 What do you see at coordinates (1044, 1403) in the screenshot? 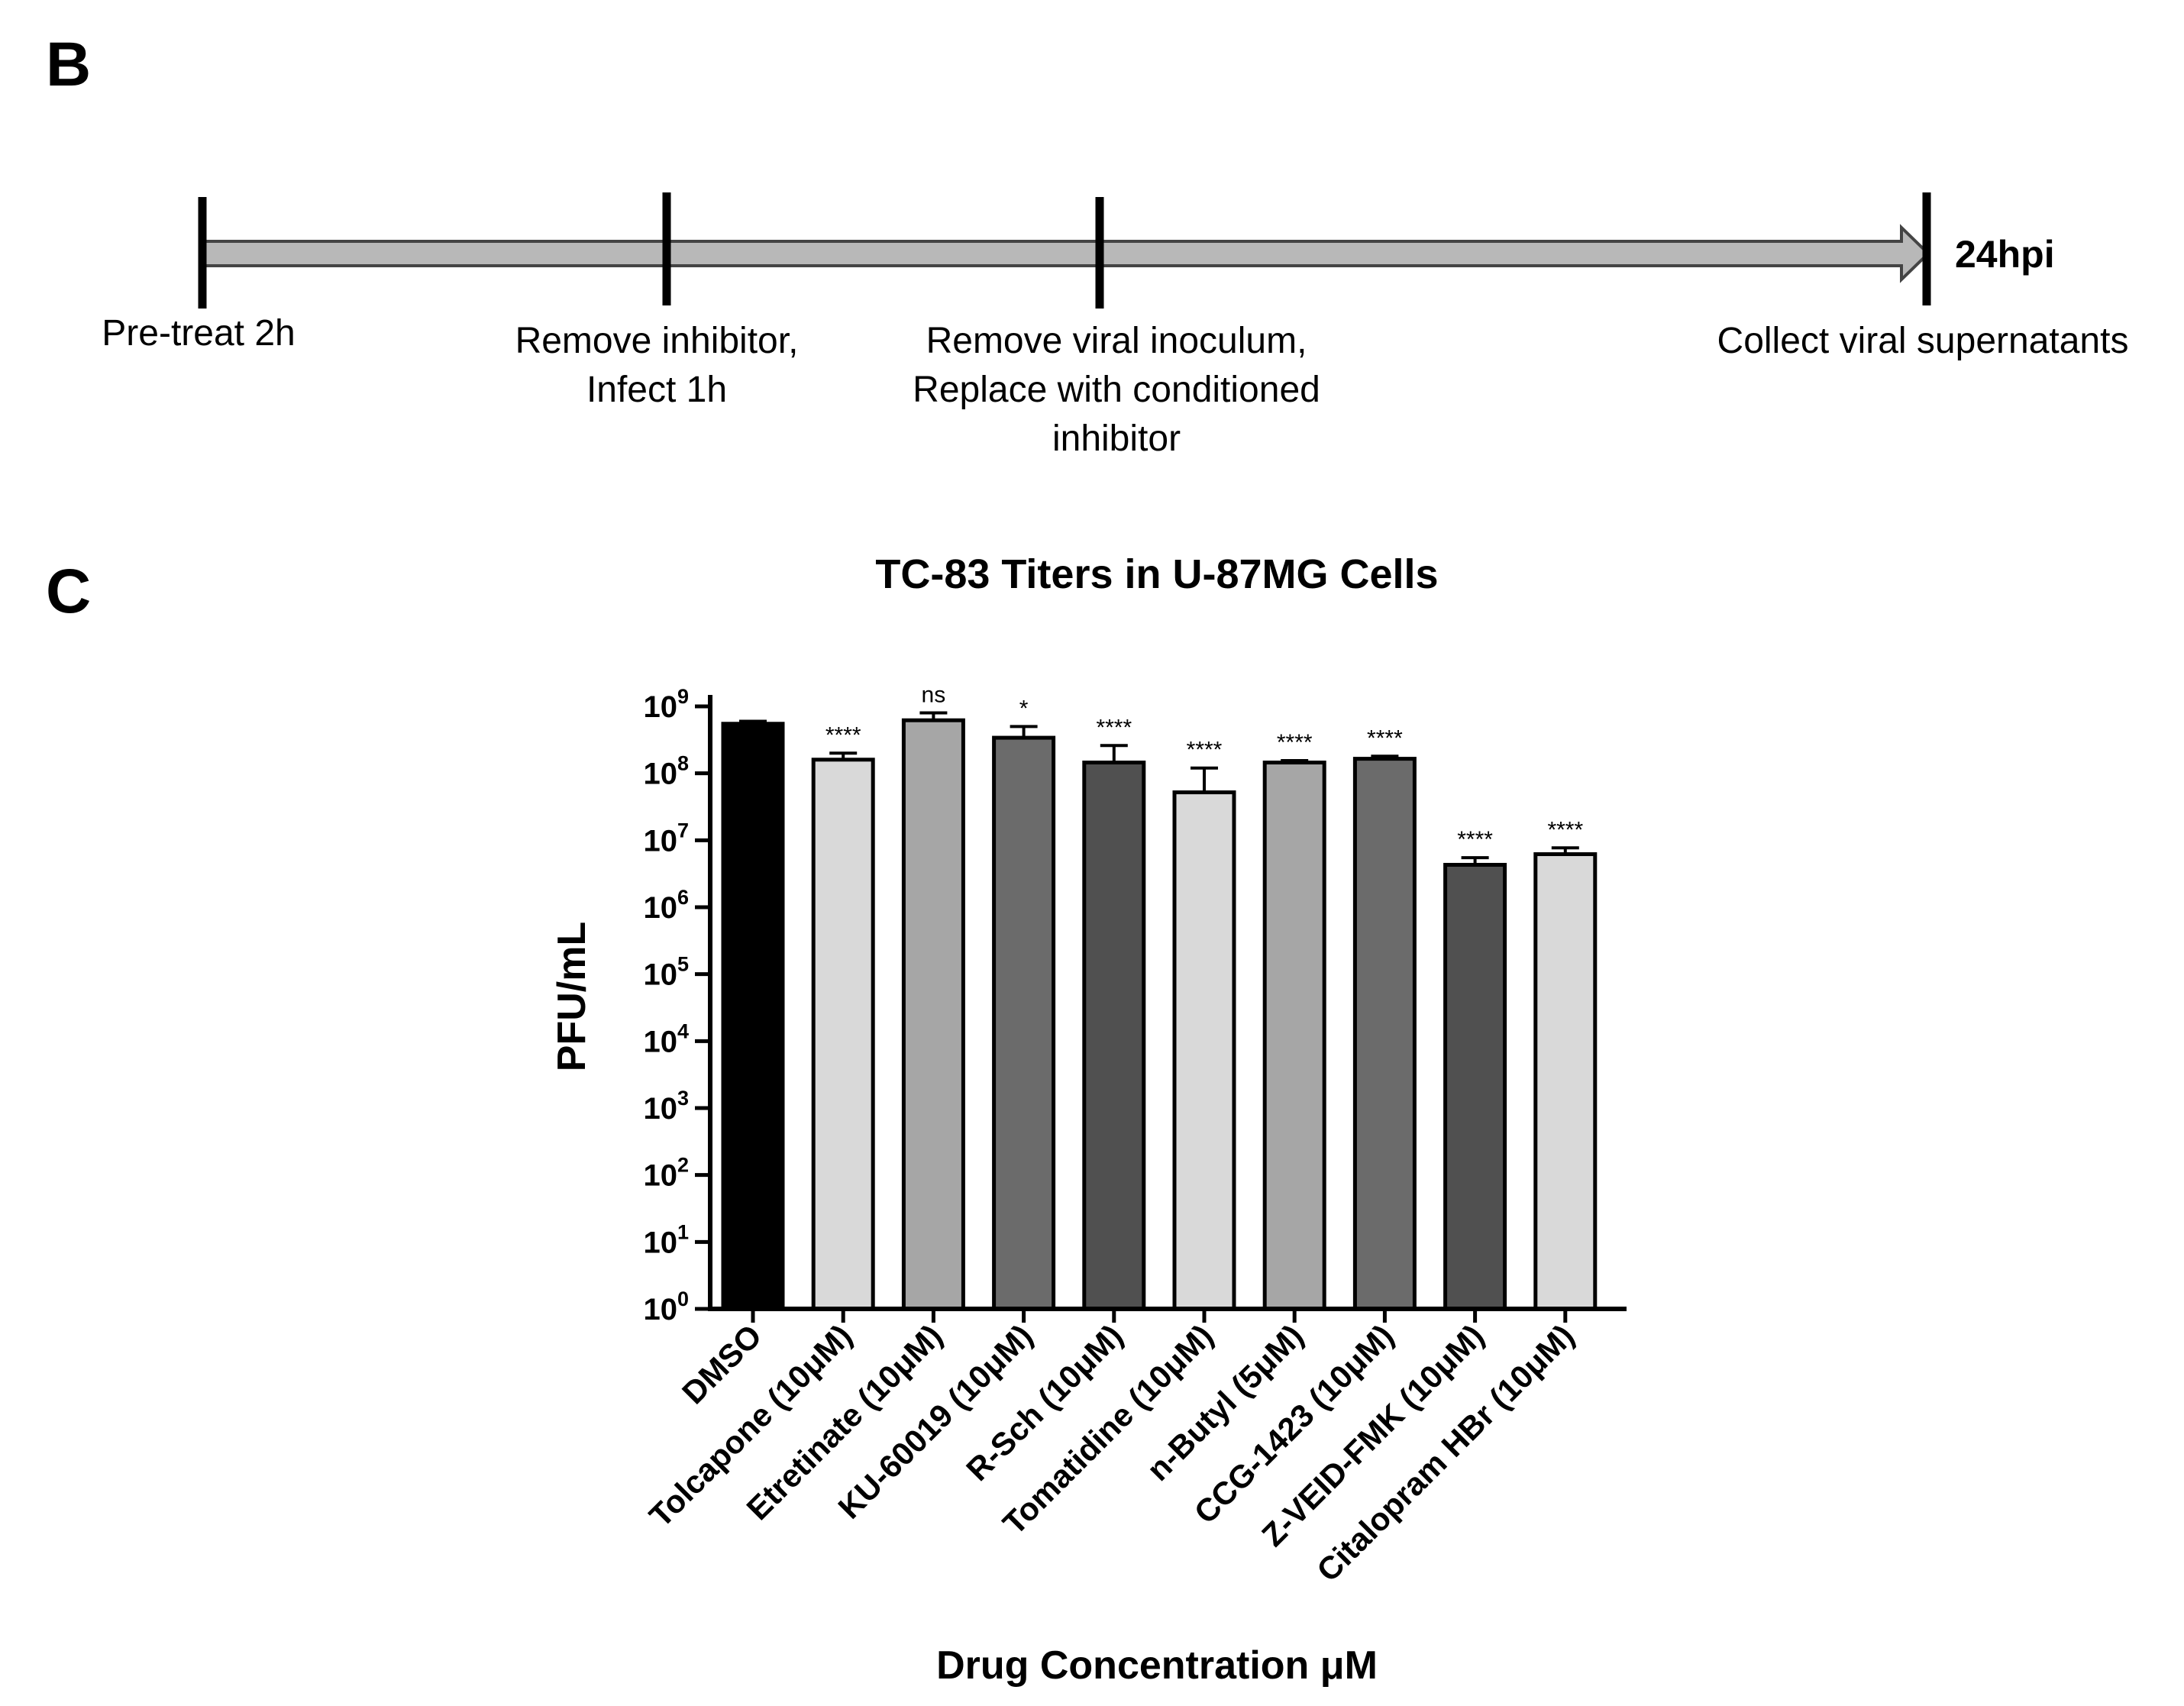
I see `x-tick-label: R-Sch (10μM)` at bounding box center [1044, 1403].